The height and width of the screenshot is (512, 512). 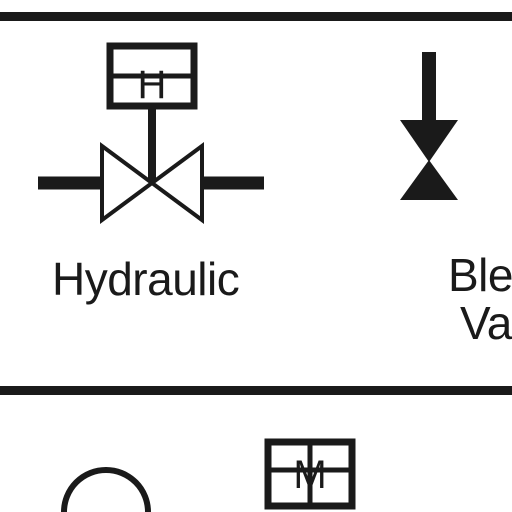 What do you see at coordinates (152, 85) in the screenshot?
I see `actuator-letter-h: H` at bounding box center [152, 85].